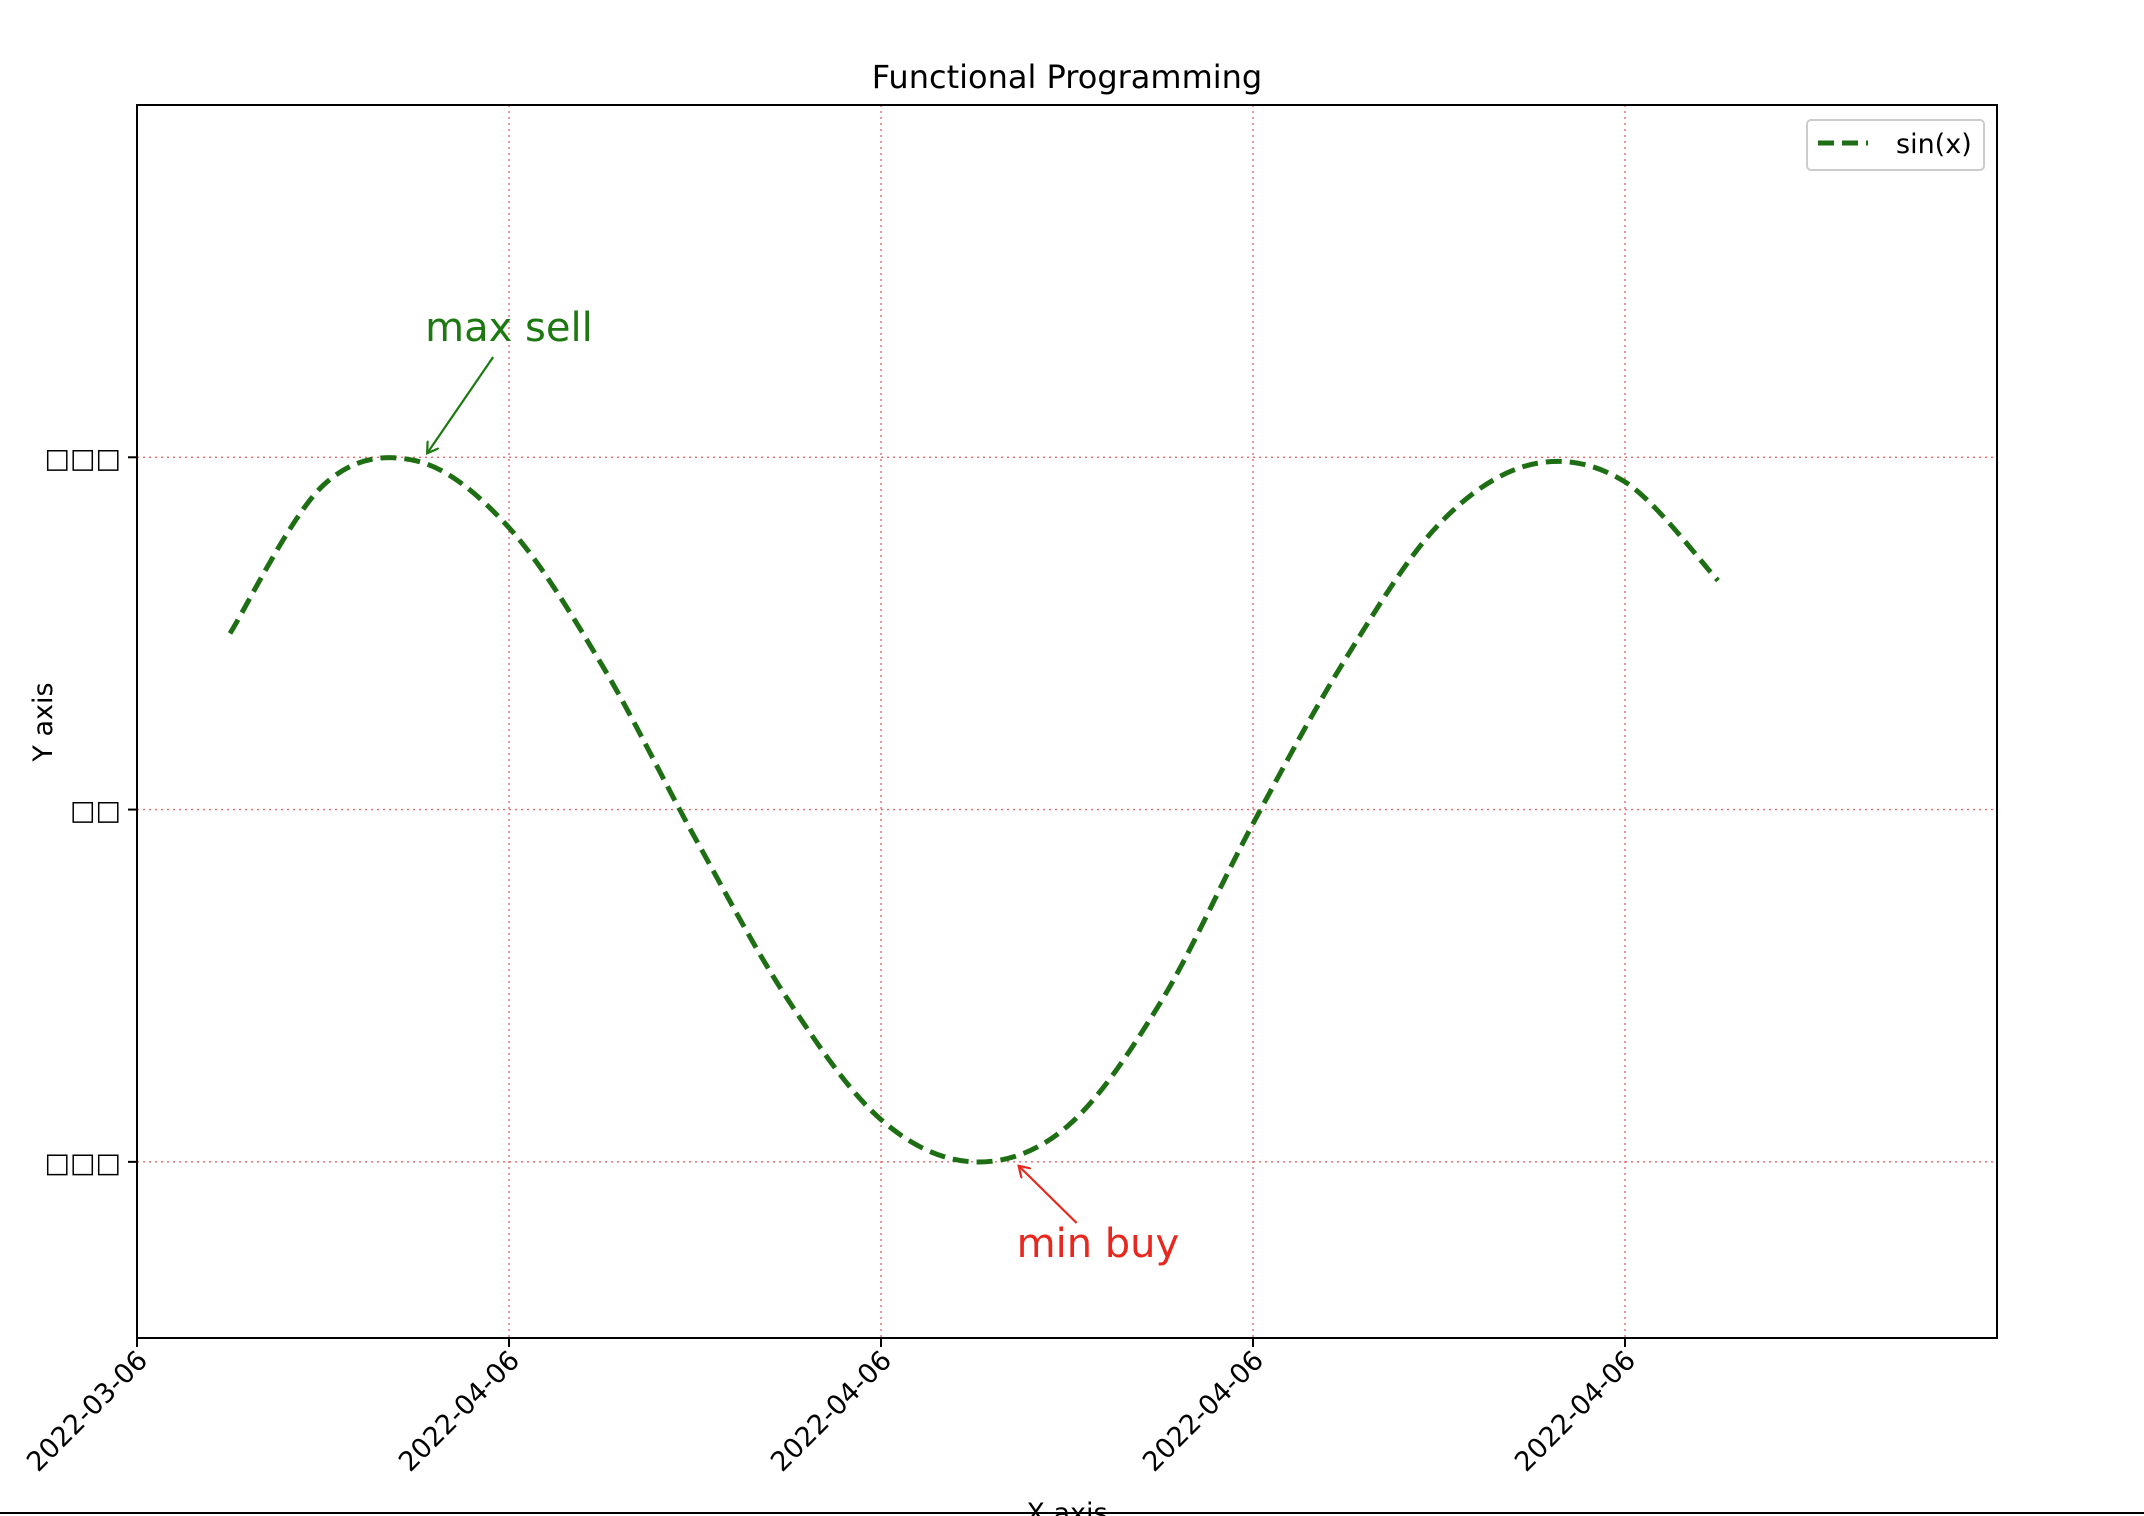  I want to click on bottom-border, so click(1072, 1513).